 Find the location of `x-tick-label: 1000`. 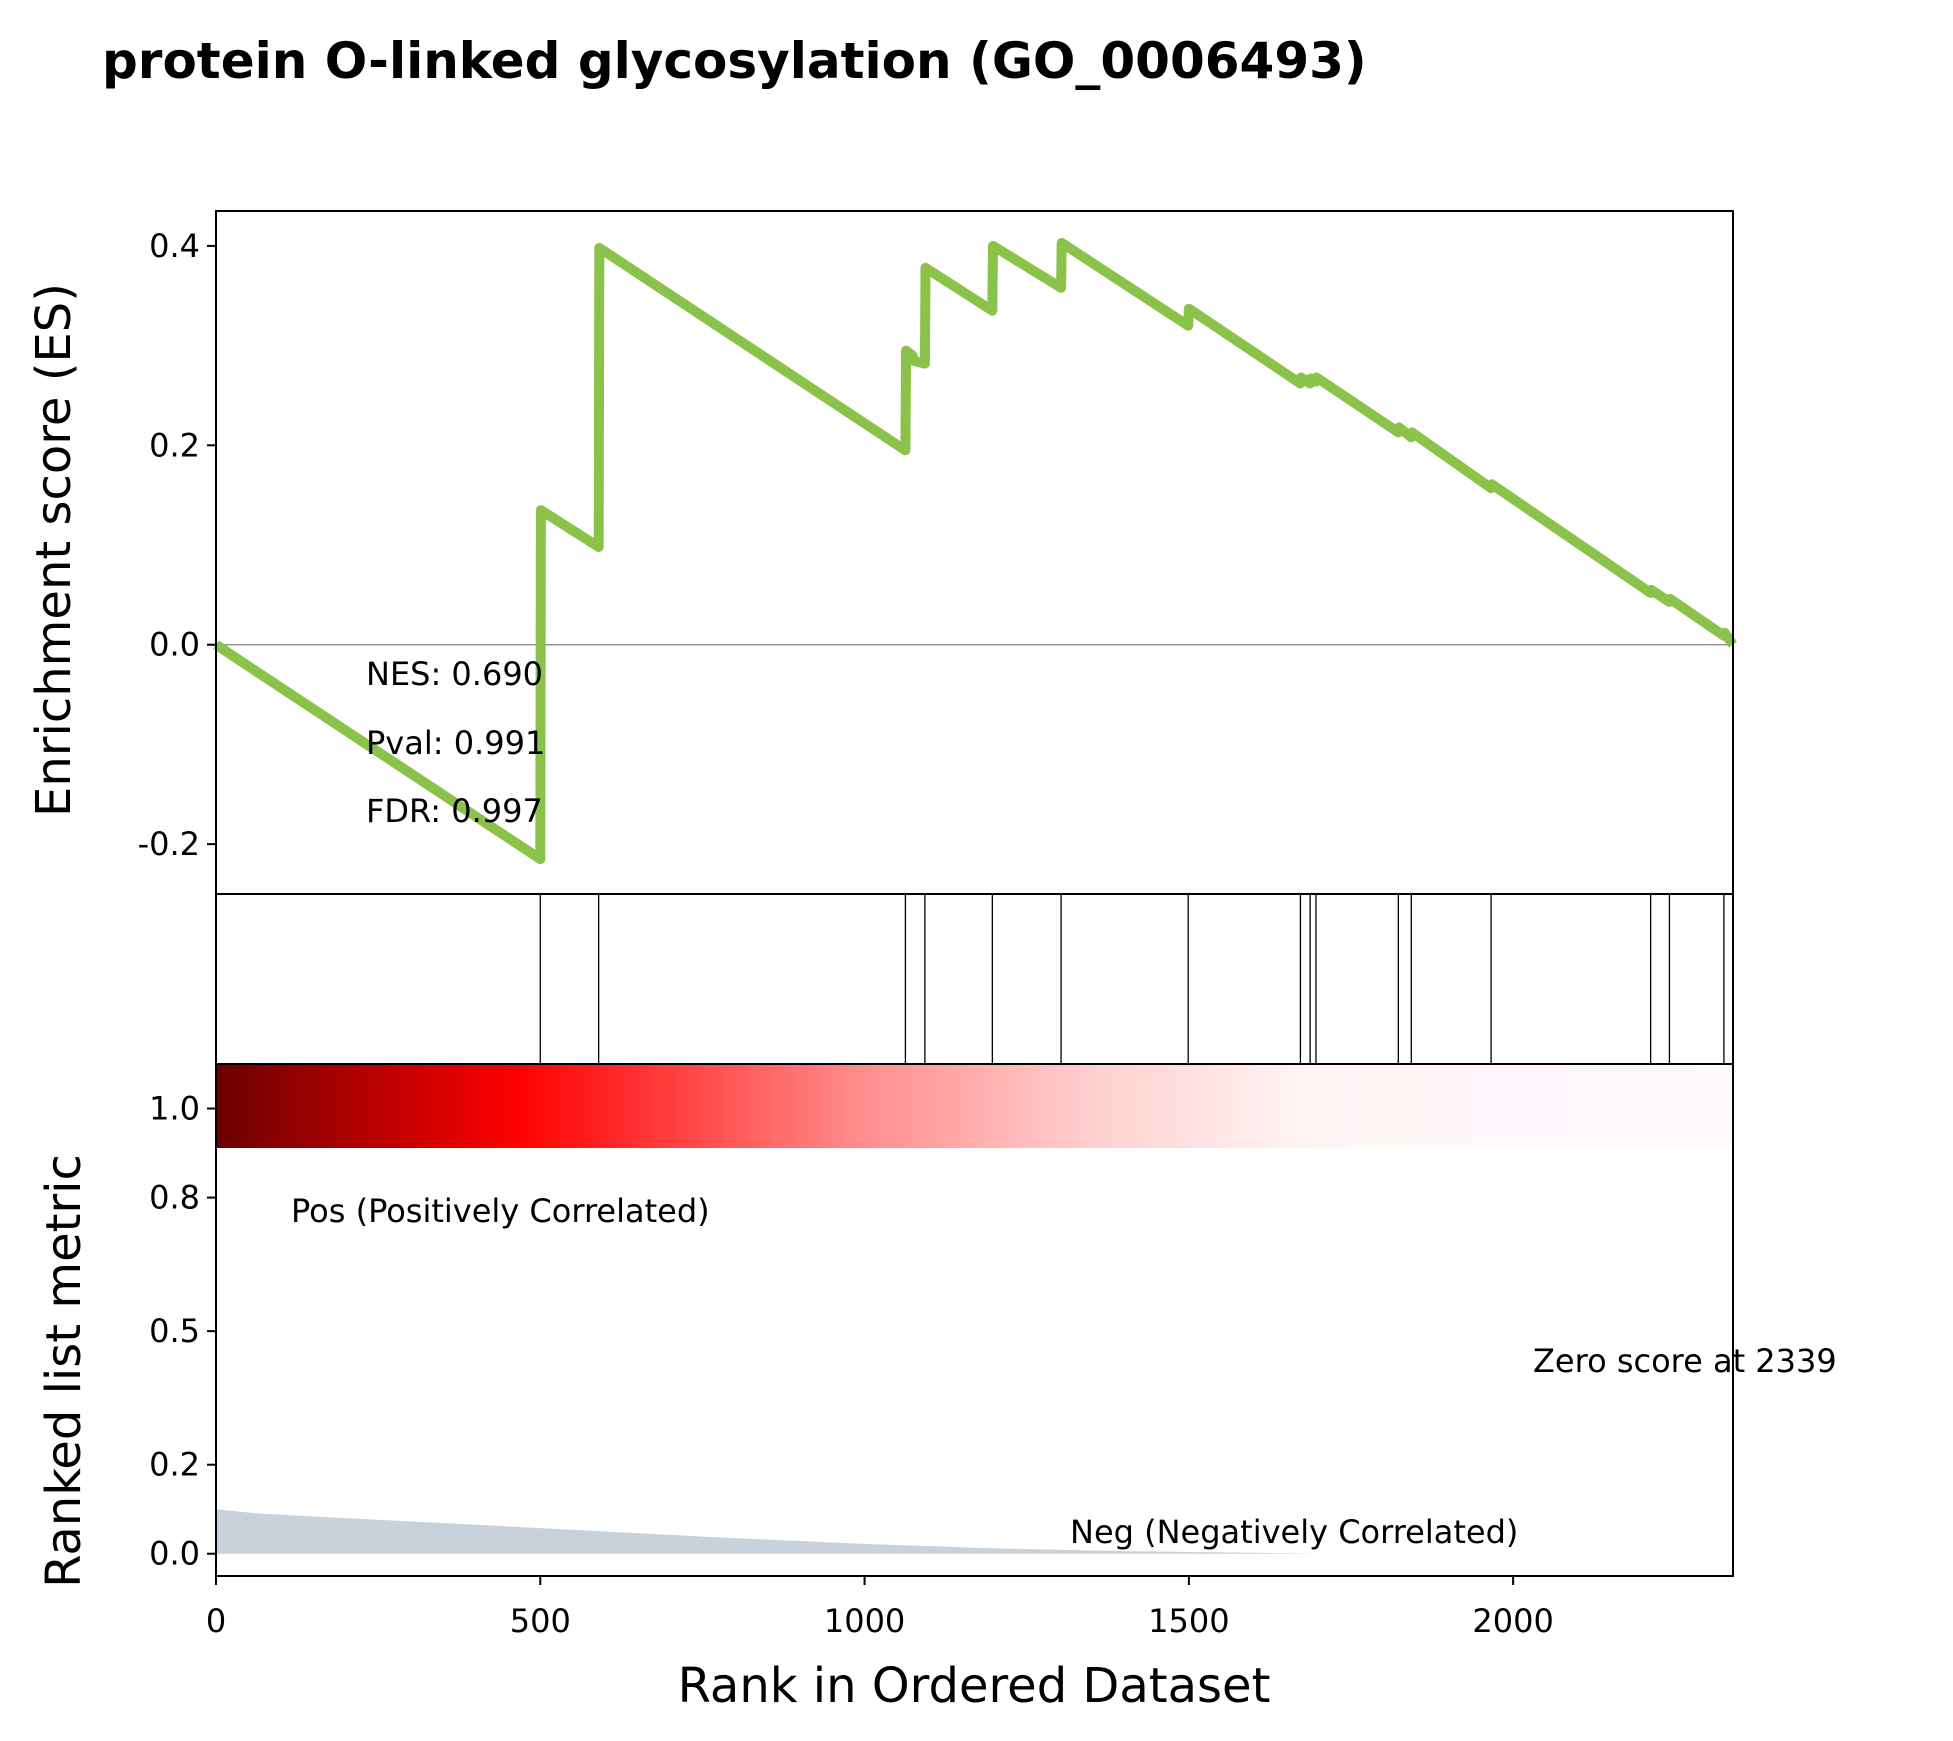

x-tick-label: 1000 is located at coordinates (864, 1621).